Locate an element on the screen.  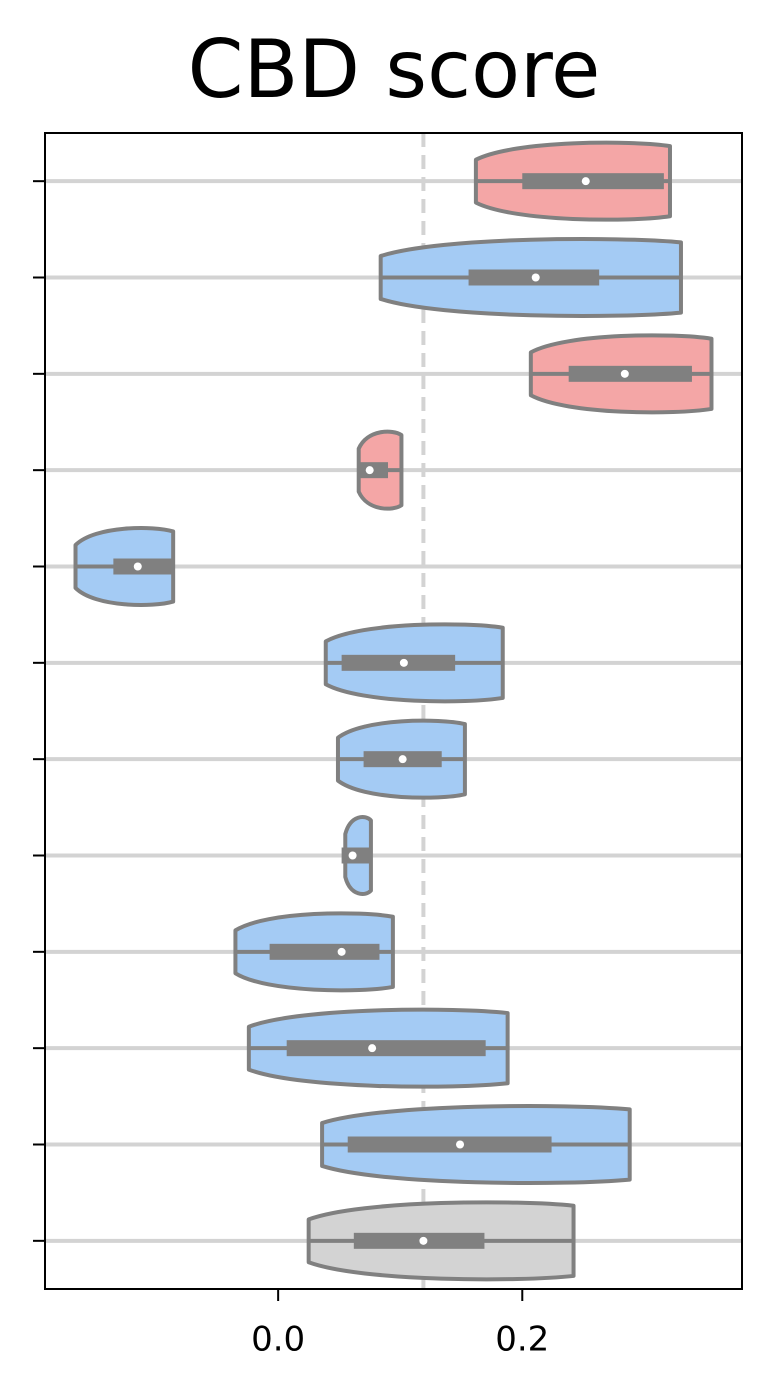
x-tick-label: 0.0 is located at coordinates (278, 1340).